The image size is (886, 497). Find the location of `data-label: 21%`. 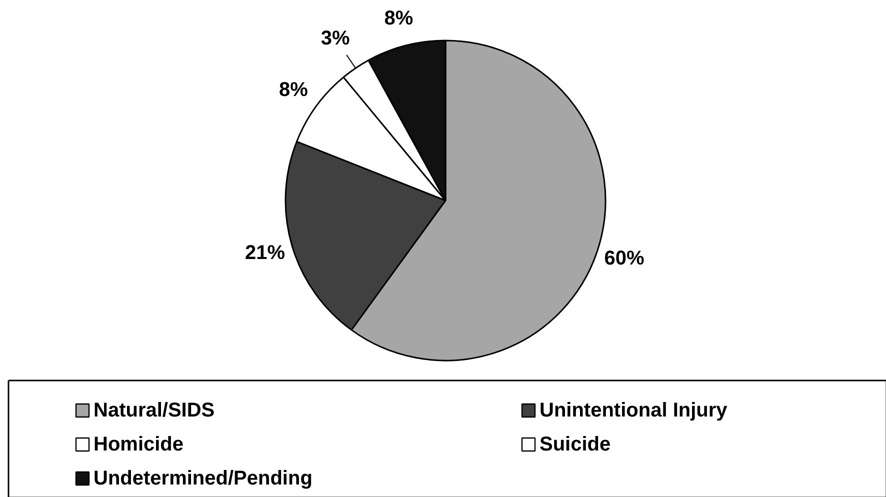

data-label: 21% is located at coordinates (265, 253).